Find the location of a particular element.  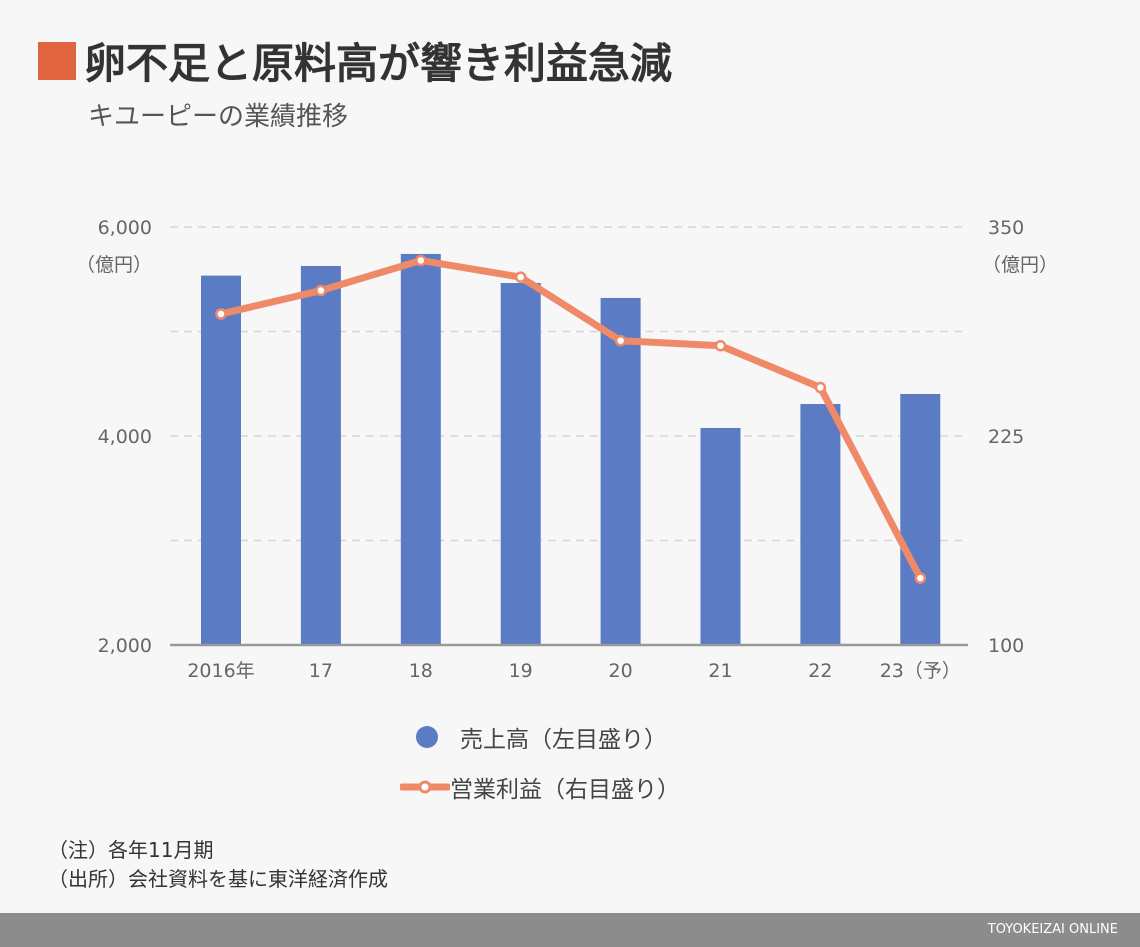

x-tick-label: 21 is located at coordinates (720, 671).